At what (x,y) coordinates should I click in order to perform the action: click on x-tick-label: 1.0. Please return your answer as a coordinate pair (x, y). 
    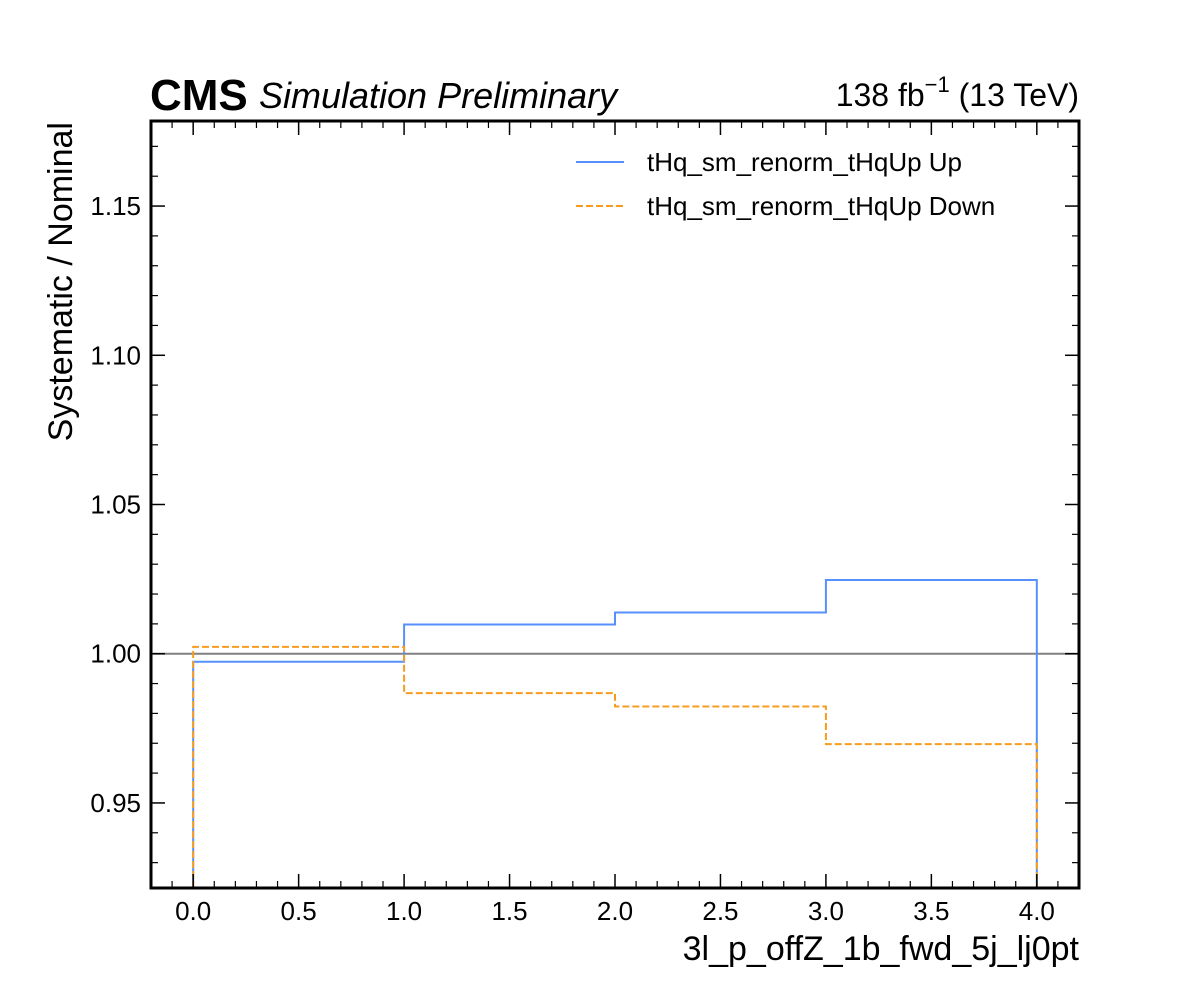
    Looking at the image, I should click on (404, 911).